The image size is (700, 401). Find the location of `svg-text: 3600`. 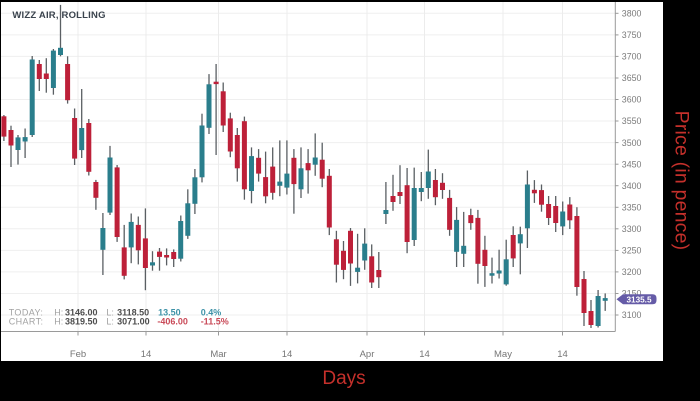

svg-text: 3600 is located at coordinates (632, 100).